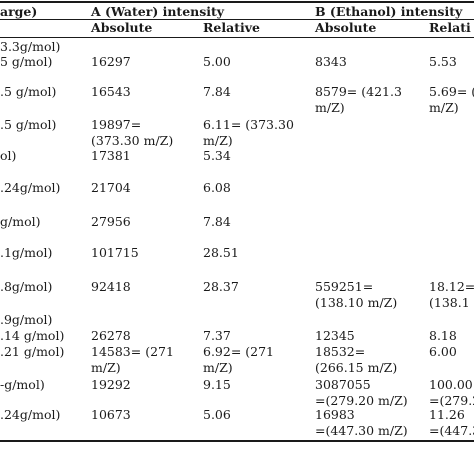 This screenshot has height=474, width=474. What do you see at coordinates (26, 319) in the screenshot?
I see `cell-c0-r8-l0: .9g/mol)` at bounding box center [26, 319].